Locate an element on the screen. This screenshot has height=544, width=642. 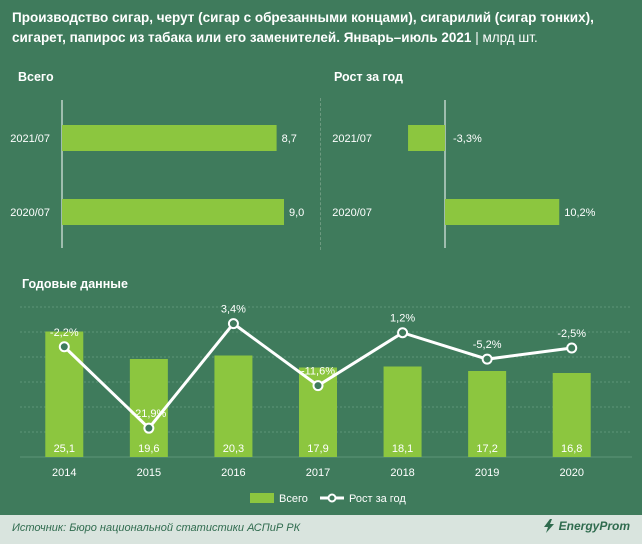
left-value-label: 9,0 is located at coordinates (296, 213).